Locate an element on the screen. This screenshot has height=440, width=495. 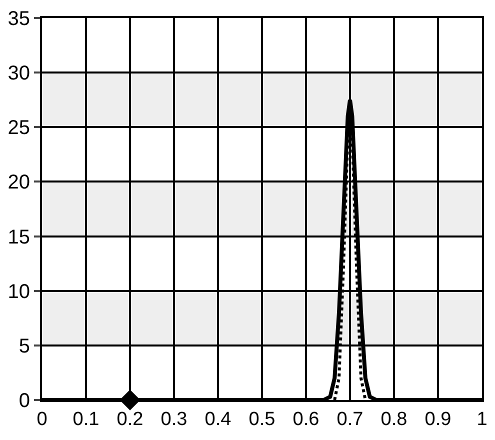
y-tick-label: 20 is located at coordinates (19, 183).